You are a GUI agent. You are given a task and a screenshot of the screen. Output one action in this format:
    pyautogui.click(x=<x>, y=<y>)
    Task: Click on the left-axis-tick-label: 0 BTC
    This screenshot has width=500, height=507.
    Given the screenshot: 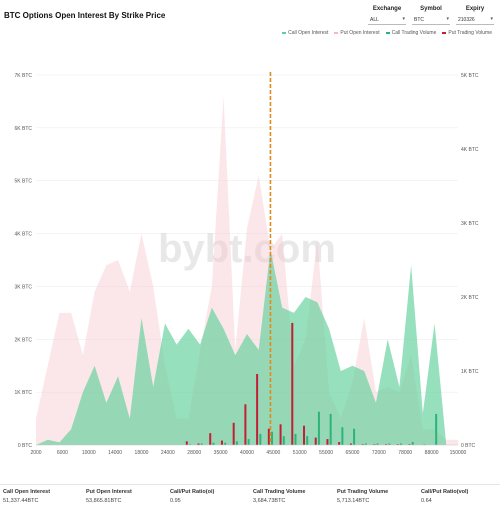 What is the action you would take?
    pyautogui.click(x=25, y=446)
    